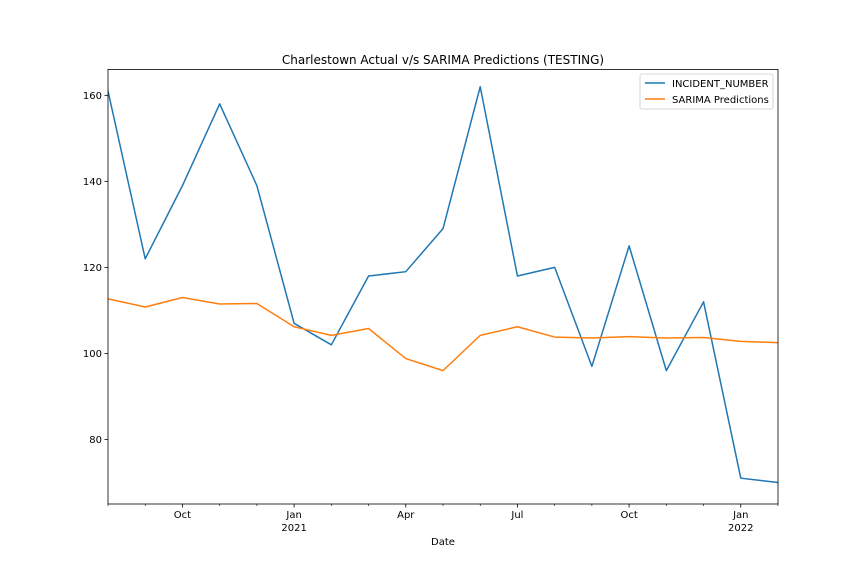 Image resolution: width=864 pixels, height=576 pixels. Describe the element at coordinates (293, 528) in the screenshot. I see `x-tick-year-label: 2021` at that location.